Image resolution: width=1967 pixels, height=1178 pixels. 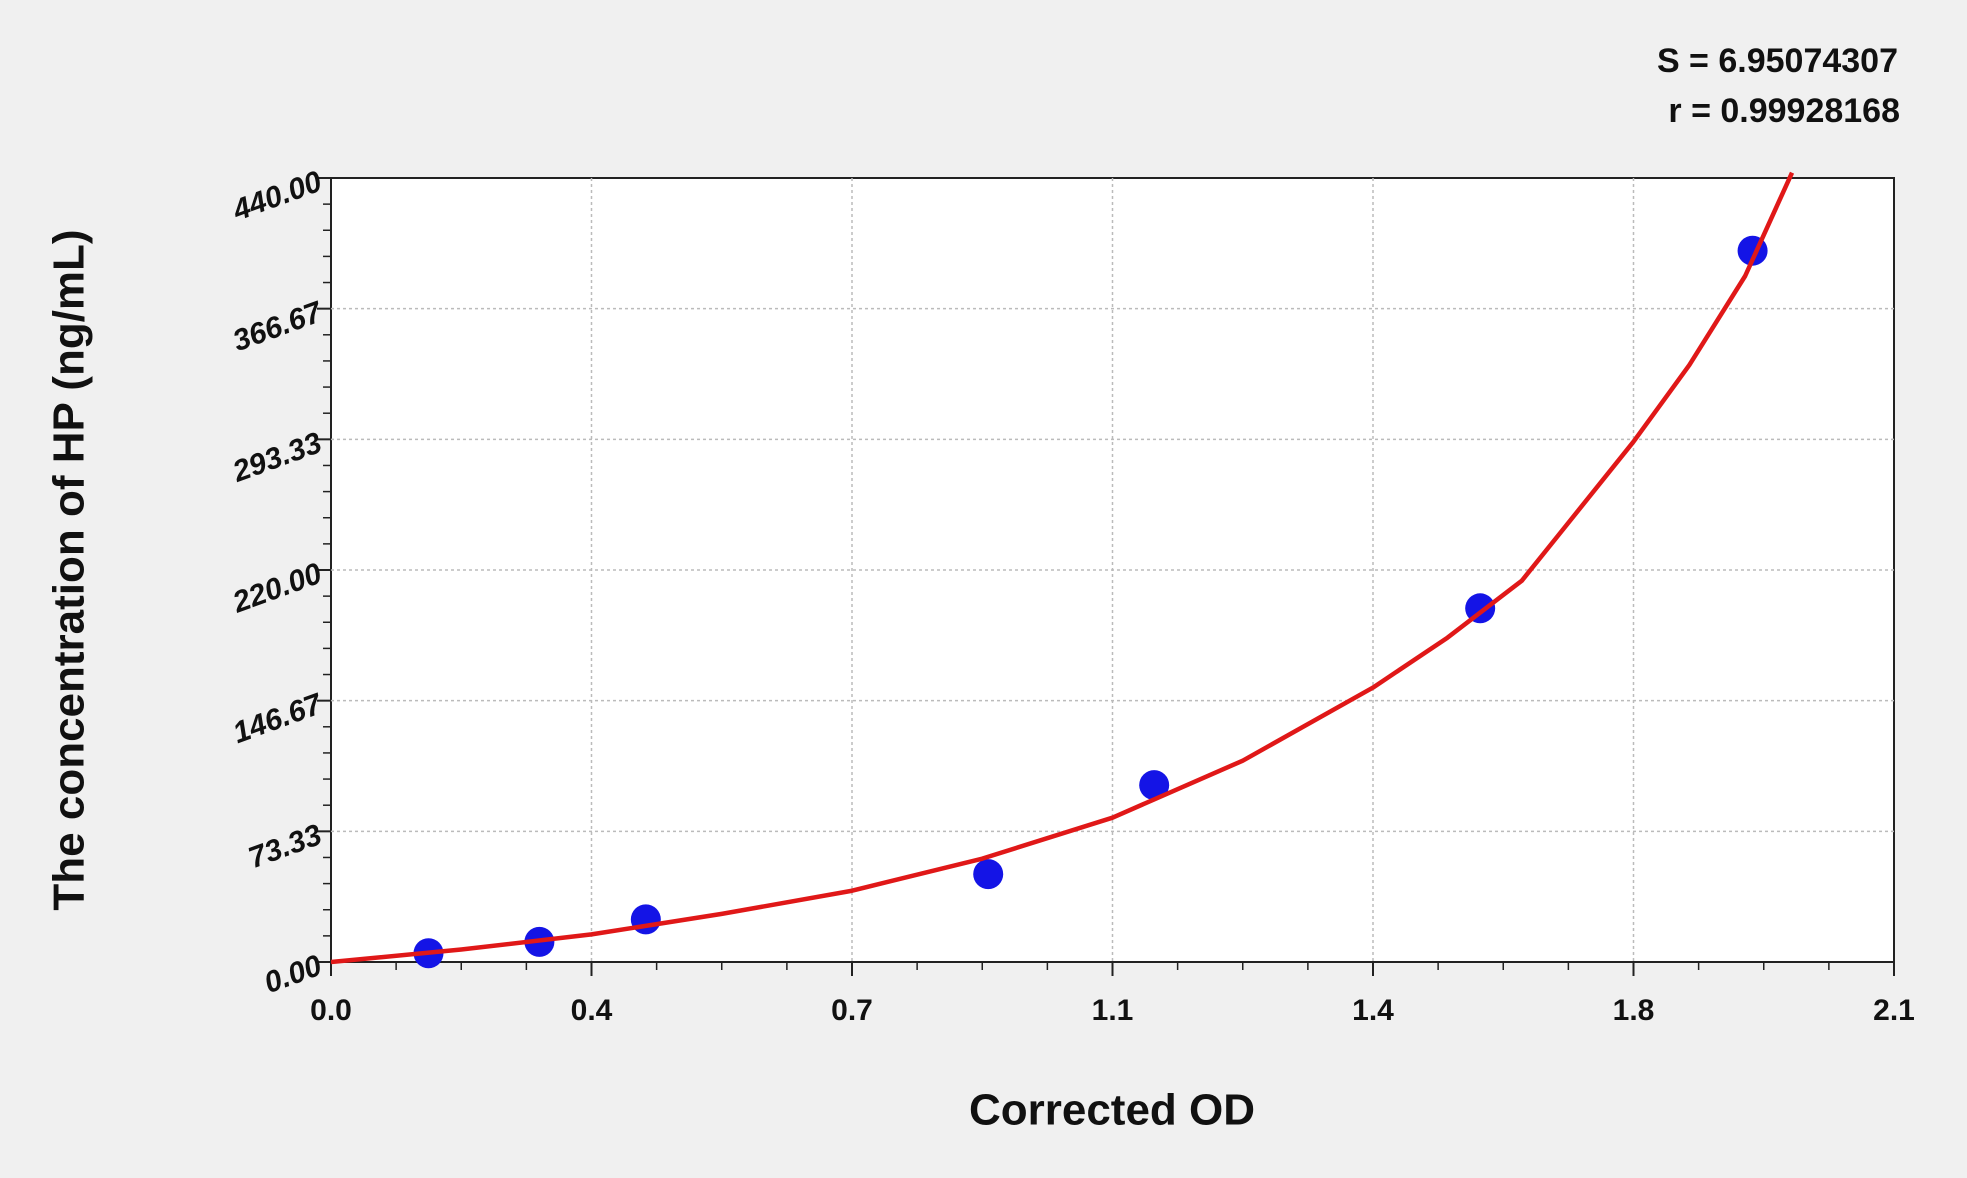 I want to click on x-axis-label: Corrected OD, so click(x=1112, y=1110).